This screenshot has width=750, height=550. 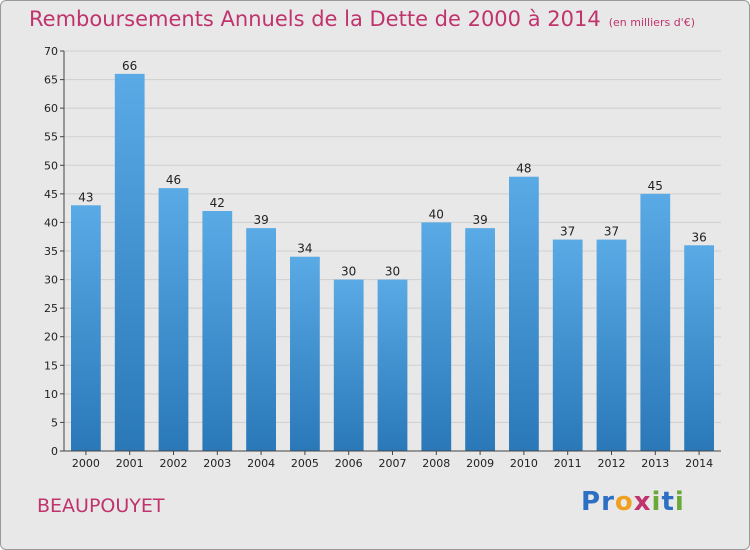 What do you see at coordinates (51, 137) in the screenshot?
I see `y-tick-label: 55` at bounding box center [51, 137].